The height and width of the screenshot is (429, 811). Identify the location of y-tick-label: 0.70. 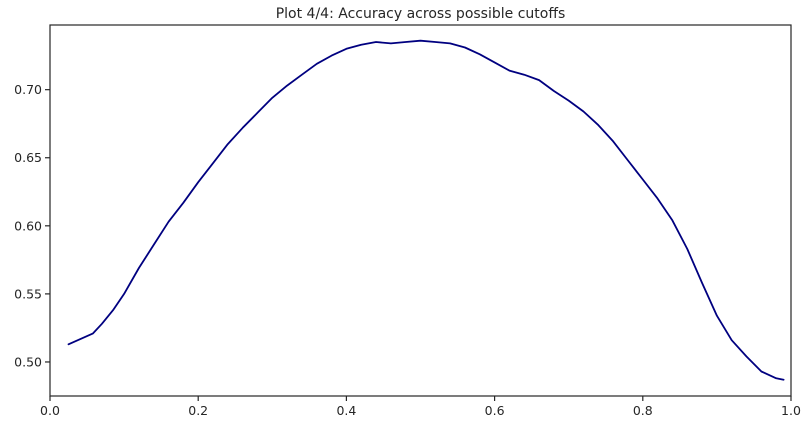
(28, 89).